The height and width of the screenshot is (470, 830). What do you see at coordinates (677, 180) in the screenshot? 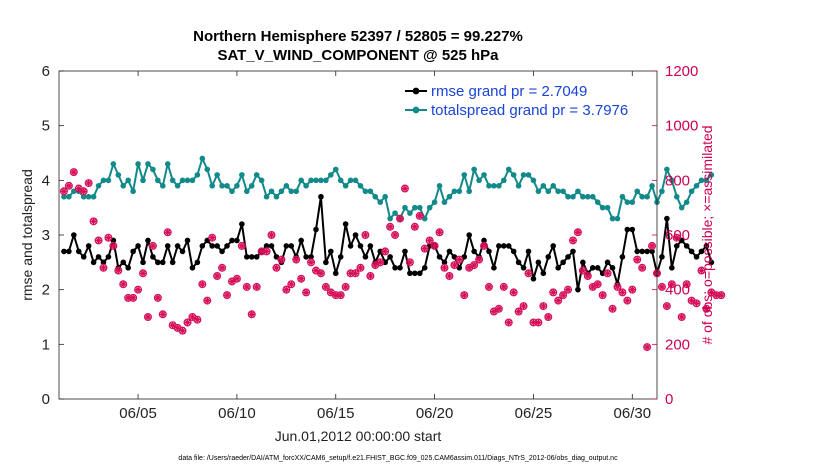
I see `y-right-tick-label: 800` at bounding box center [677, 180].